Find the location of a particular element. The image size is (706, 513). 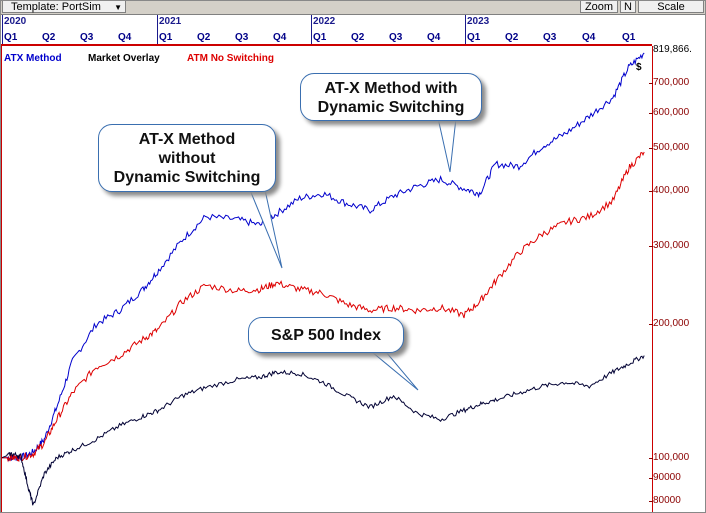

plot-top-border is located at coordinates (326, 45).